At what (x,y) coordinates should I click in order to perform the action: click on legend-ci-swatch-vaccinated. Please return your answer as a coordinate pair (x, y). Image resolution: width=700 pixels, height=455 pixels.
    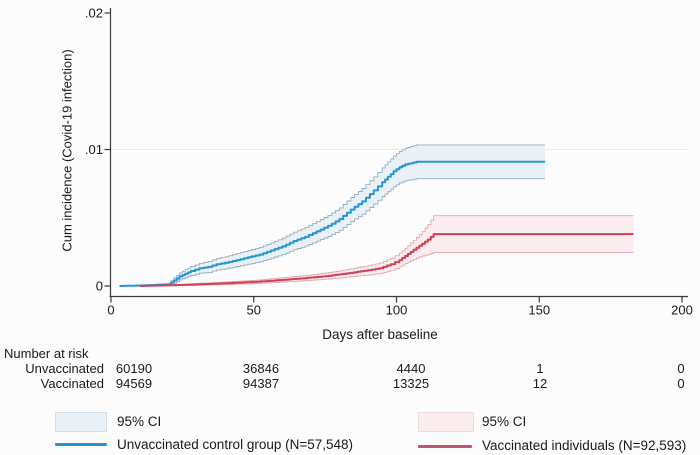
    Looking at the image, I should click on (446, 422).